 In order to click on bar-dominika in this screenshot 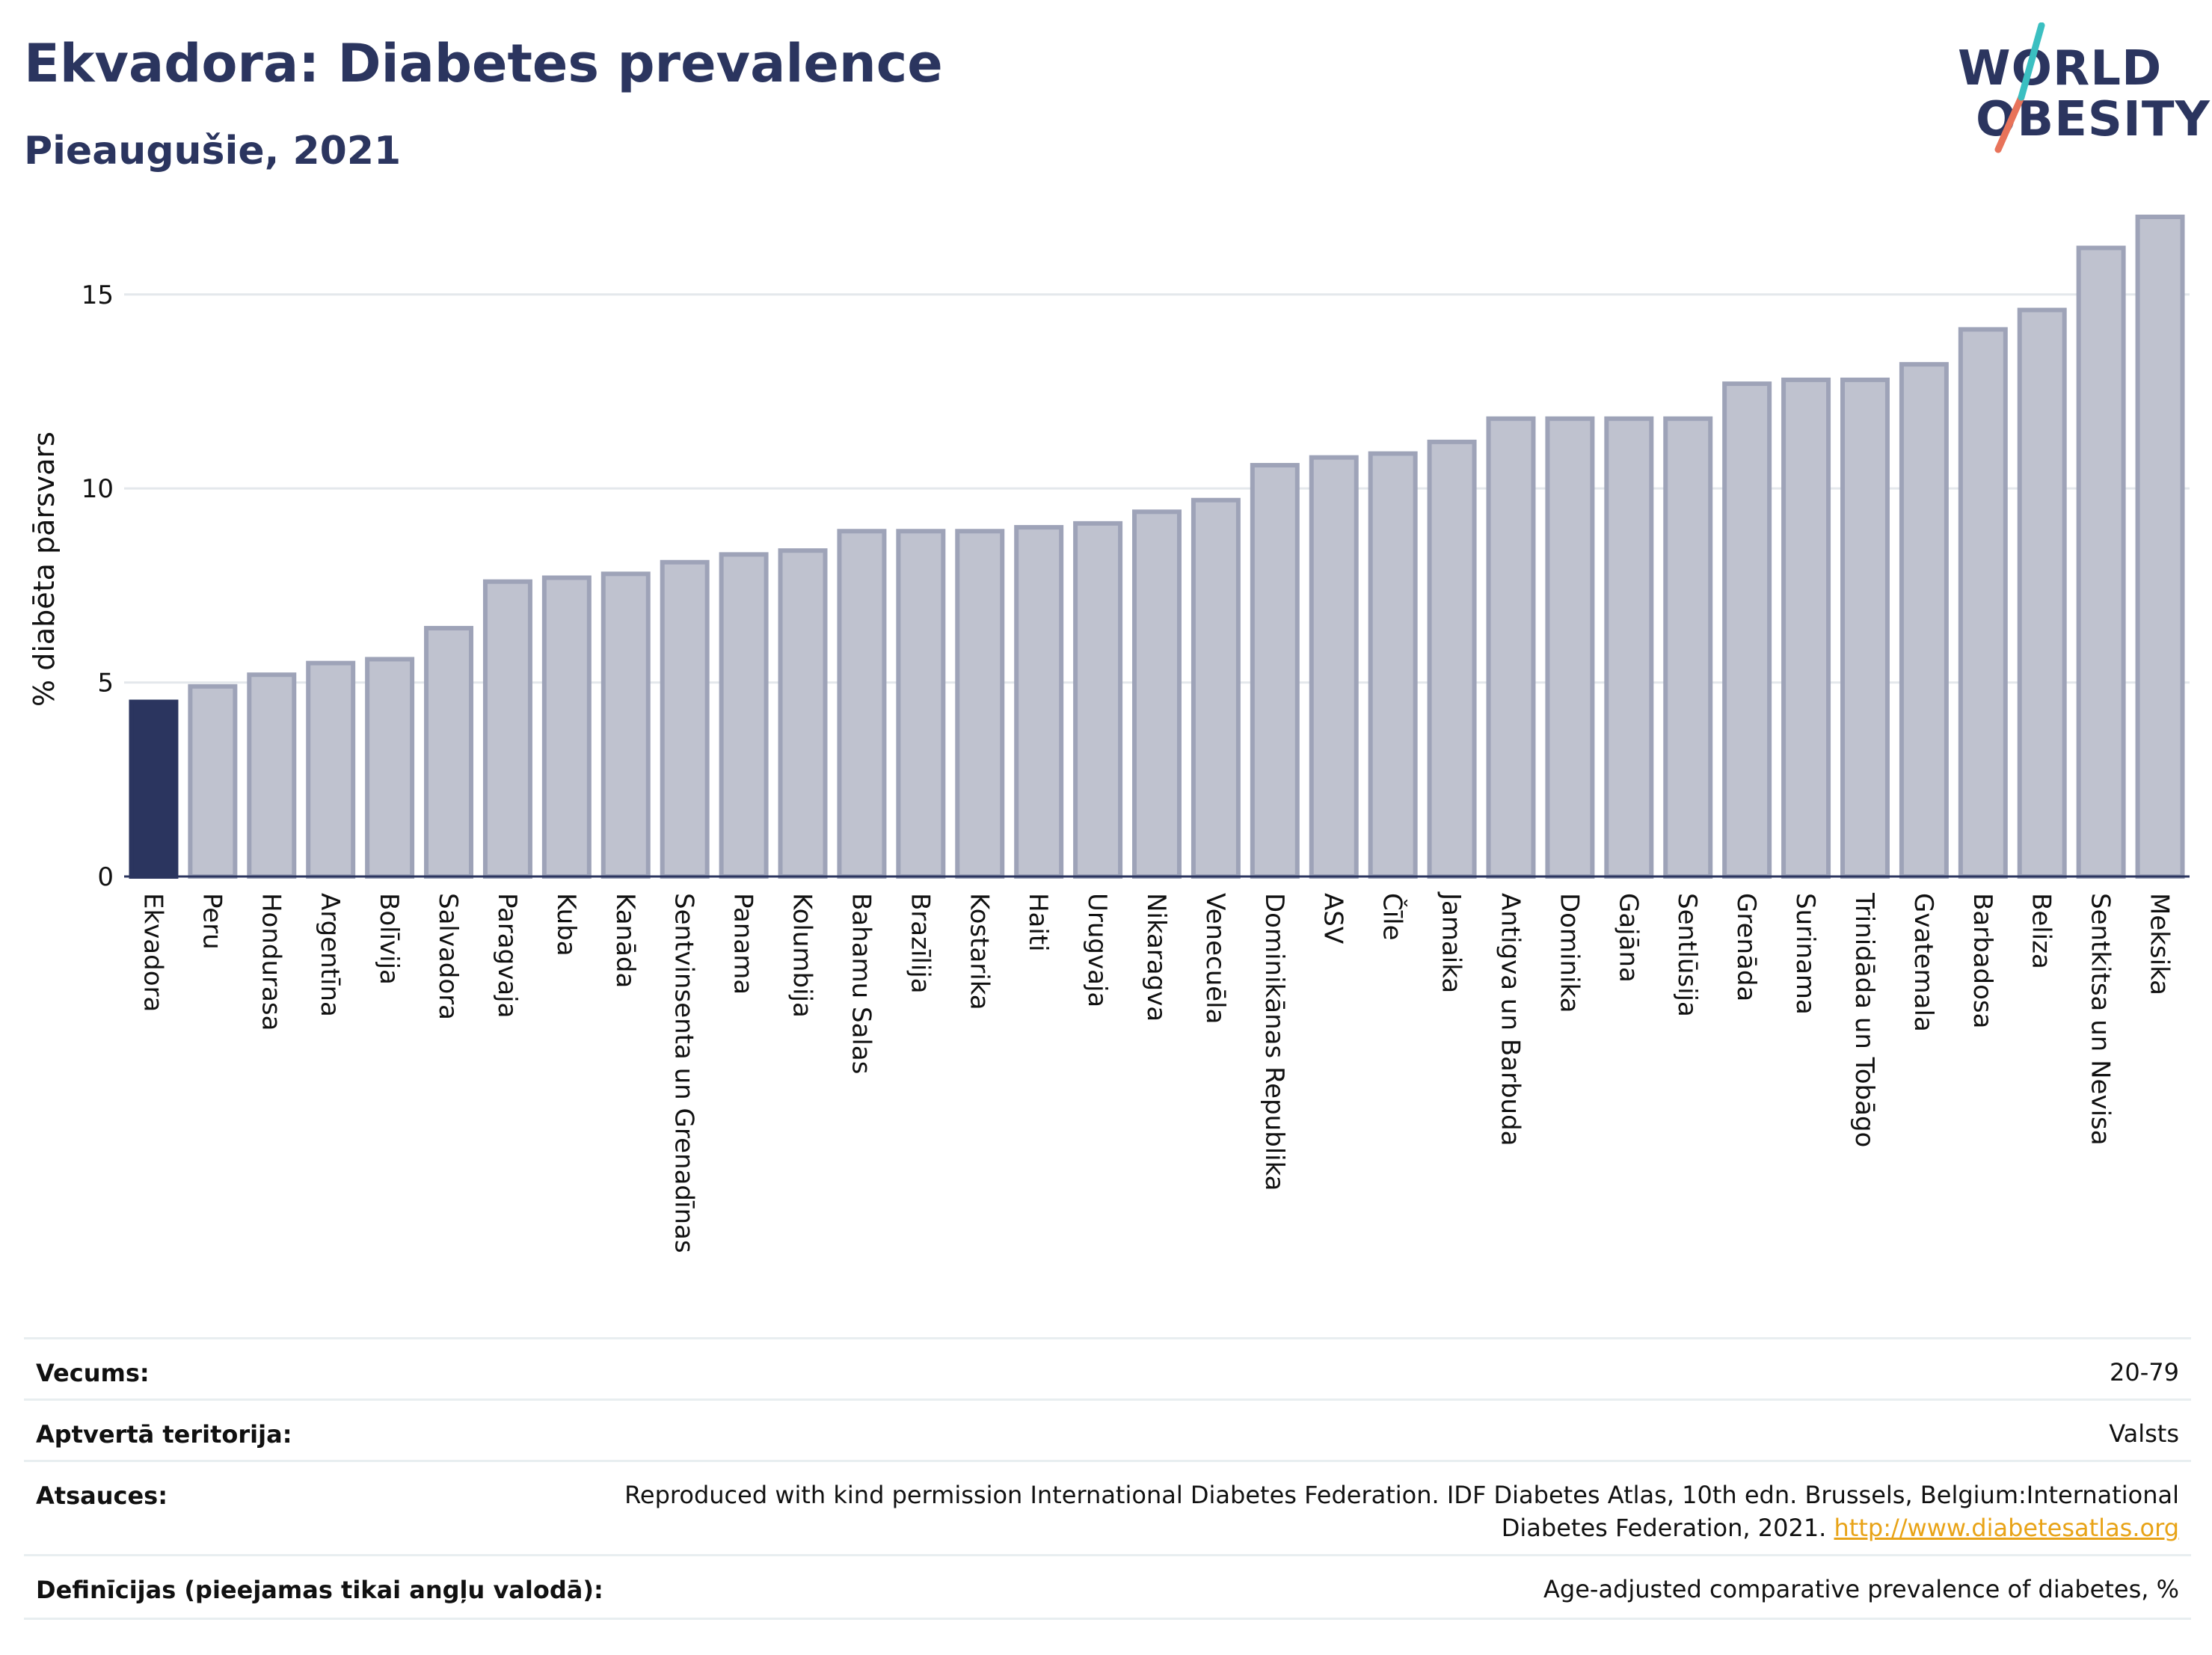, I will do `click(1570, 647)`.